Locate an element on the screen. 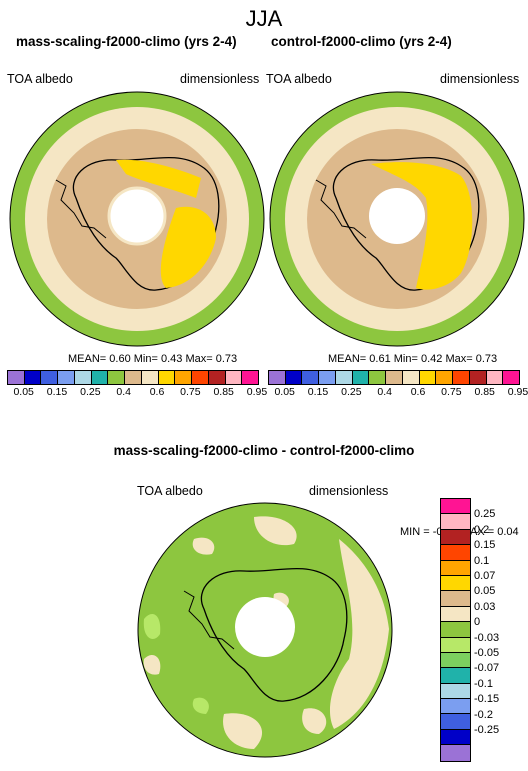 The height and width of the screenshot is (771, 528). panel-2-colorbar-tick-label: 0.05 is located at coordinates (284, 392).